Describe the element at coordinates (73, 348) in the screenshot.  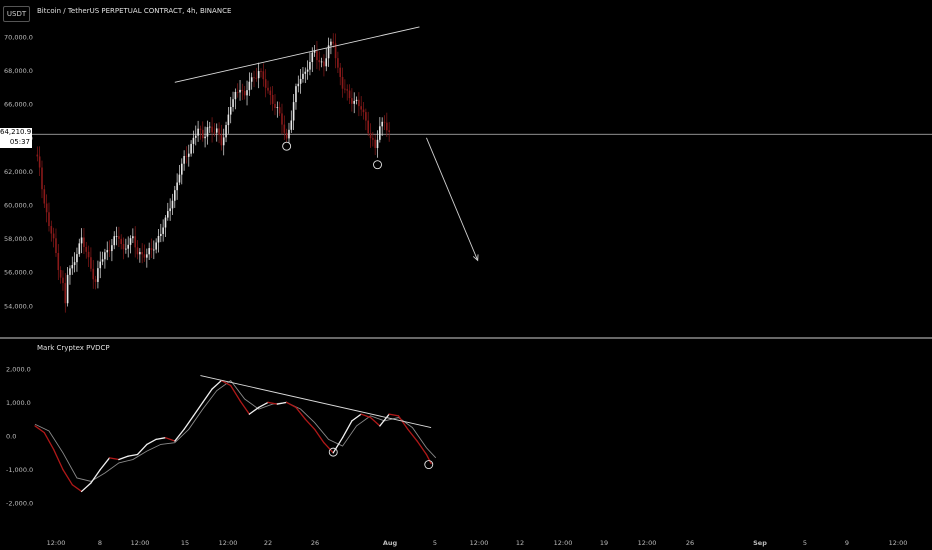
I see `indicator-title: Mark Cryptex PVDCP` at that location.